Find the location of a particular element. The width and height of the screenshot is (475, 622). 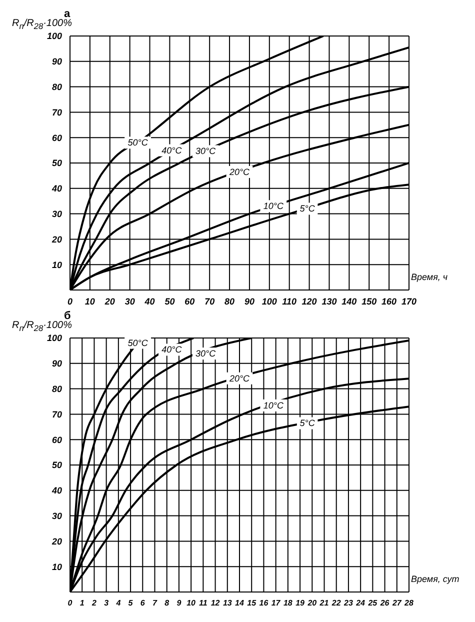

x-tick-label: 130 is located at coordinates (329, 301).